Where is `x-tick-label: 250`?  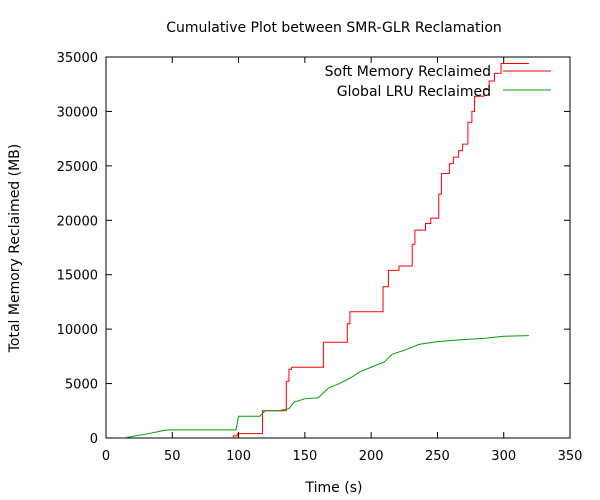 x-tick-label: 250 is located at coordinates (437, 456).